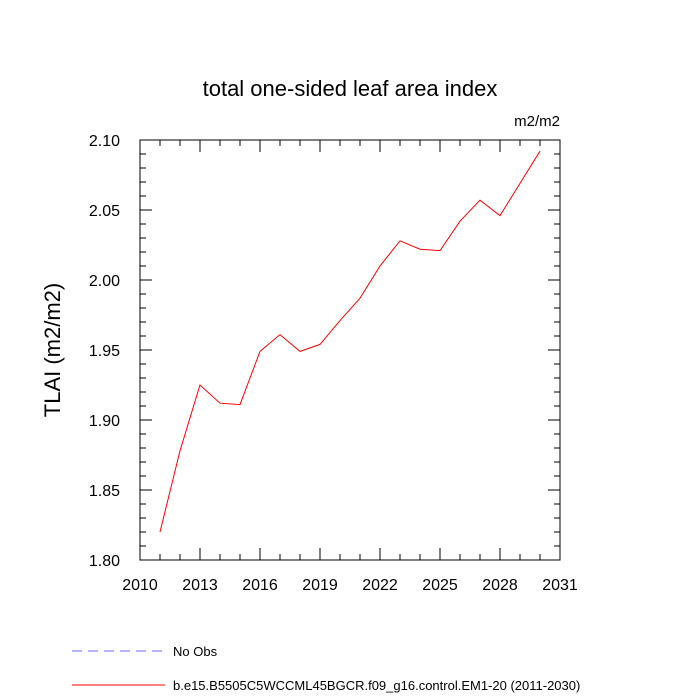 This screenshot has width=700, height=700. I want to click on y-tick-label: 1.80, so click(104, 561).